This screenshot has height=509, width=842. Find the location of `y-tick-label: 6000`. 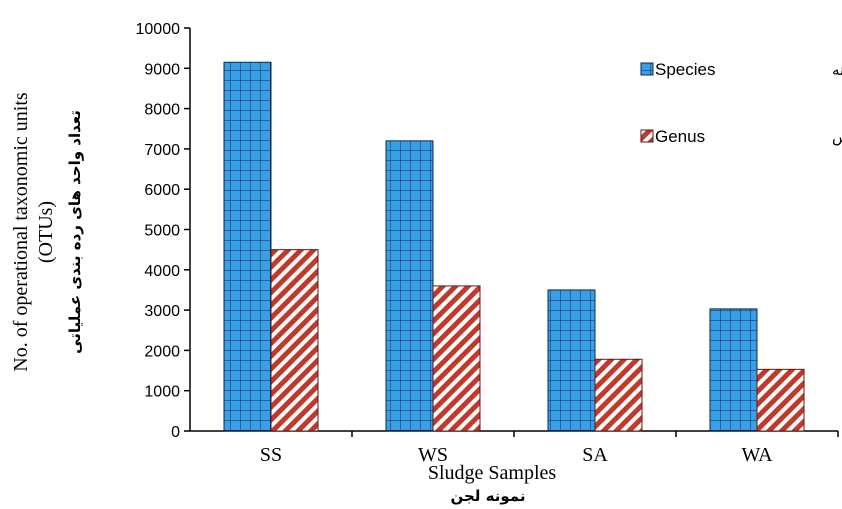

y-tick-label: 6000 is located at coordinates (162, 190).